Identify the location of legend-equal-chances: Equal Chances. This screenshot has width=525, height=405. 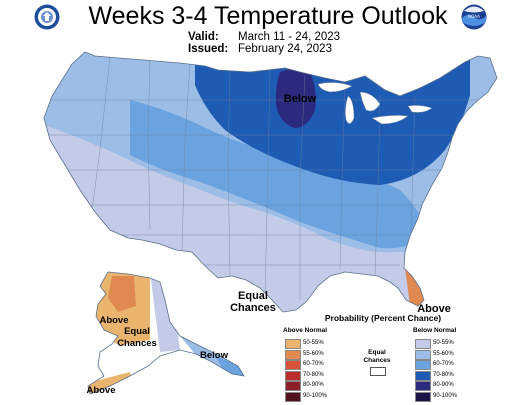
(377, 356).